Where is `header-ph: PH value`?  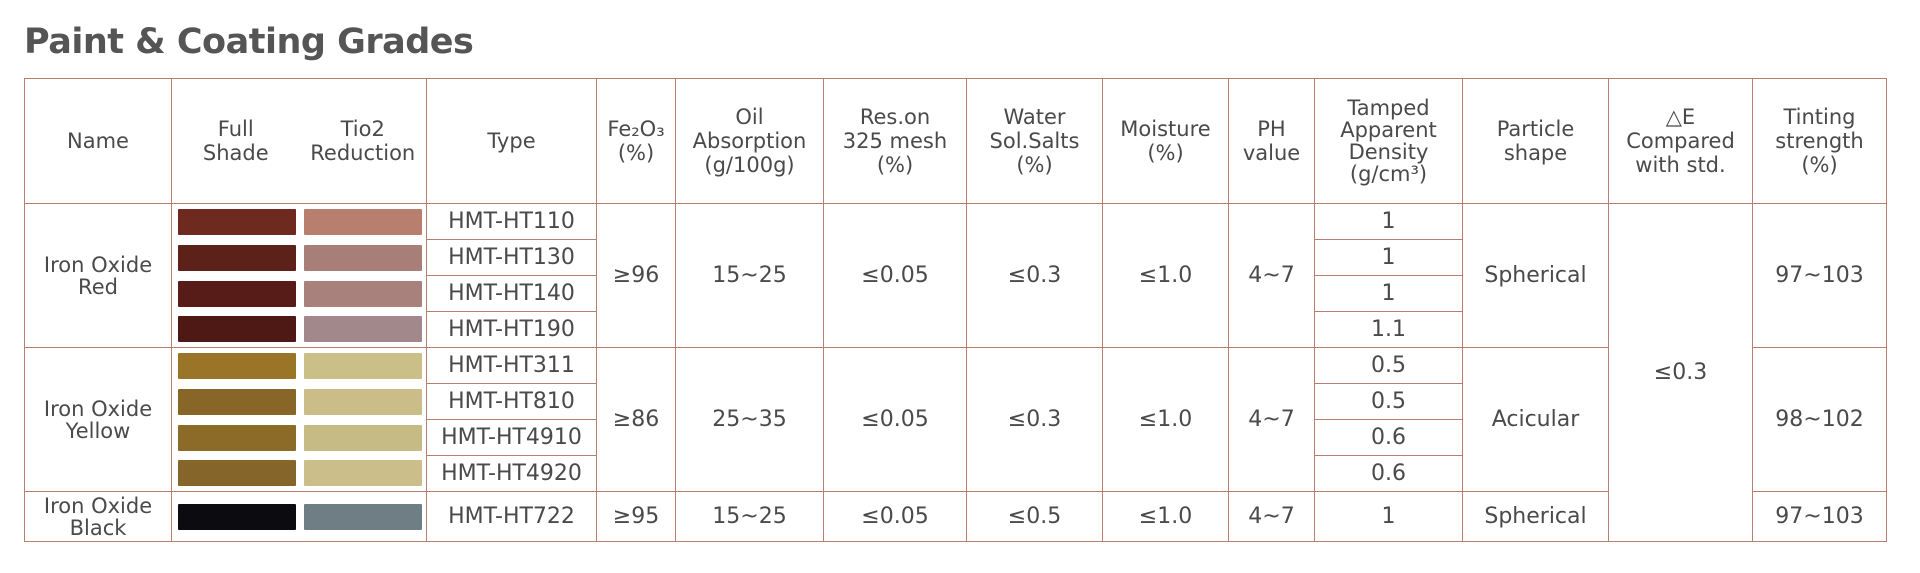
header-ph: PH value is located at coordinates (1271, 141).